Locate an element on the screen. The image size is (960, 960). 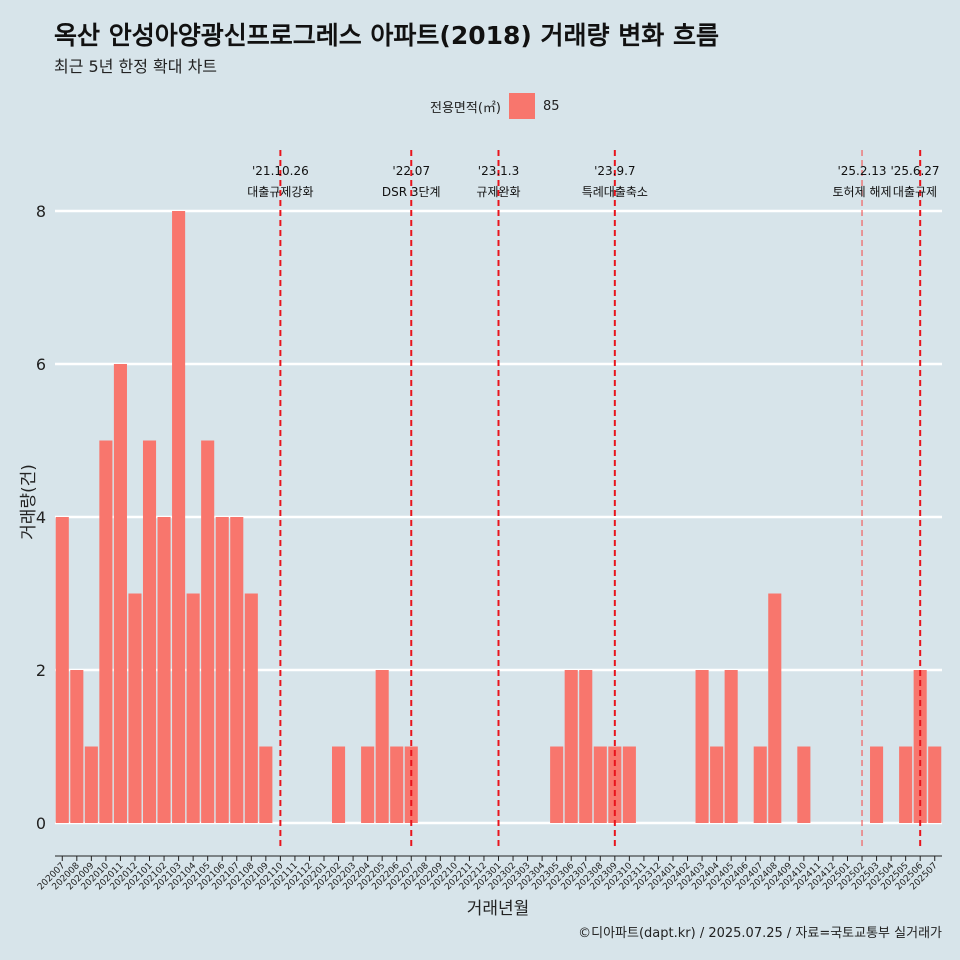
y-tick-label: 4 is located at coordinates (41, 517).